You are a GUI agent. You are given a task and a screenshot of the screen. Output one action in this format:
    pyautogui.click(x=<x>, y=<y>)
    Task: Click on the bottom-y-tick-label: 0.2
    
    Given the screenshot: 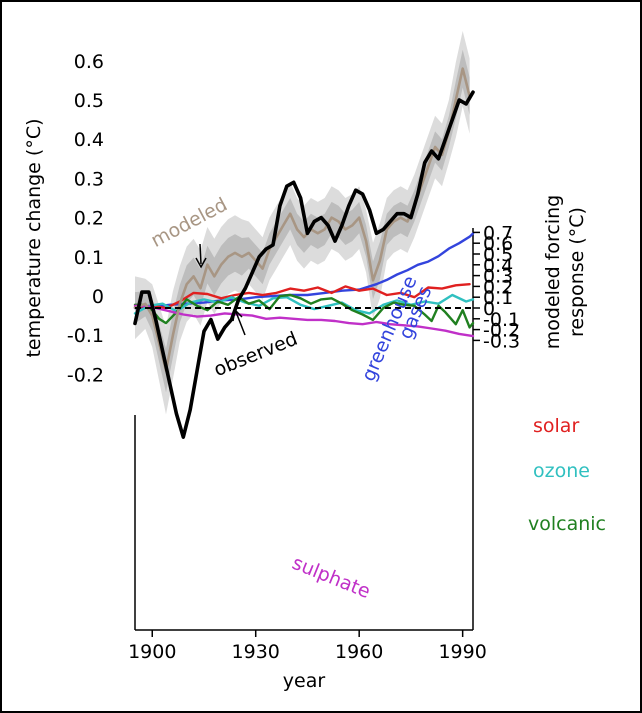 What is the action you would take?
    pyautogui.click(x=498, y=287)
    